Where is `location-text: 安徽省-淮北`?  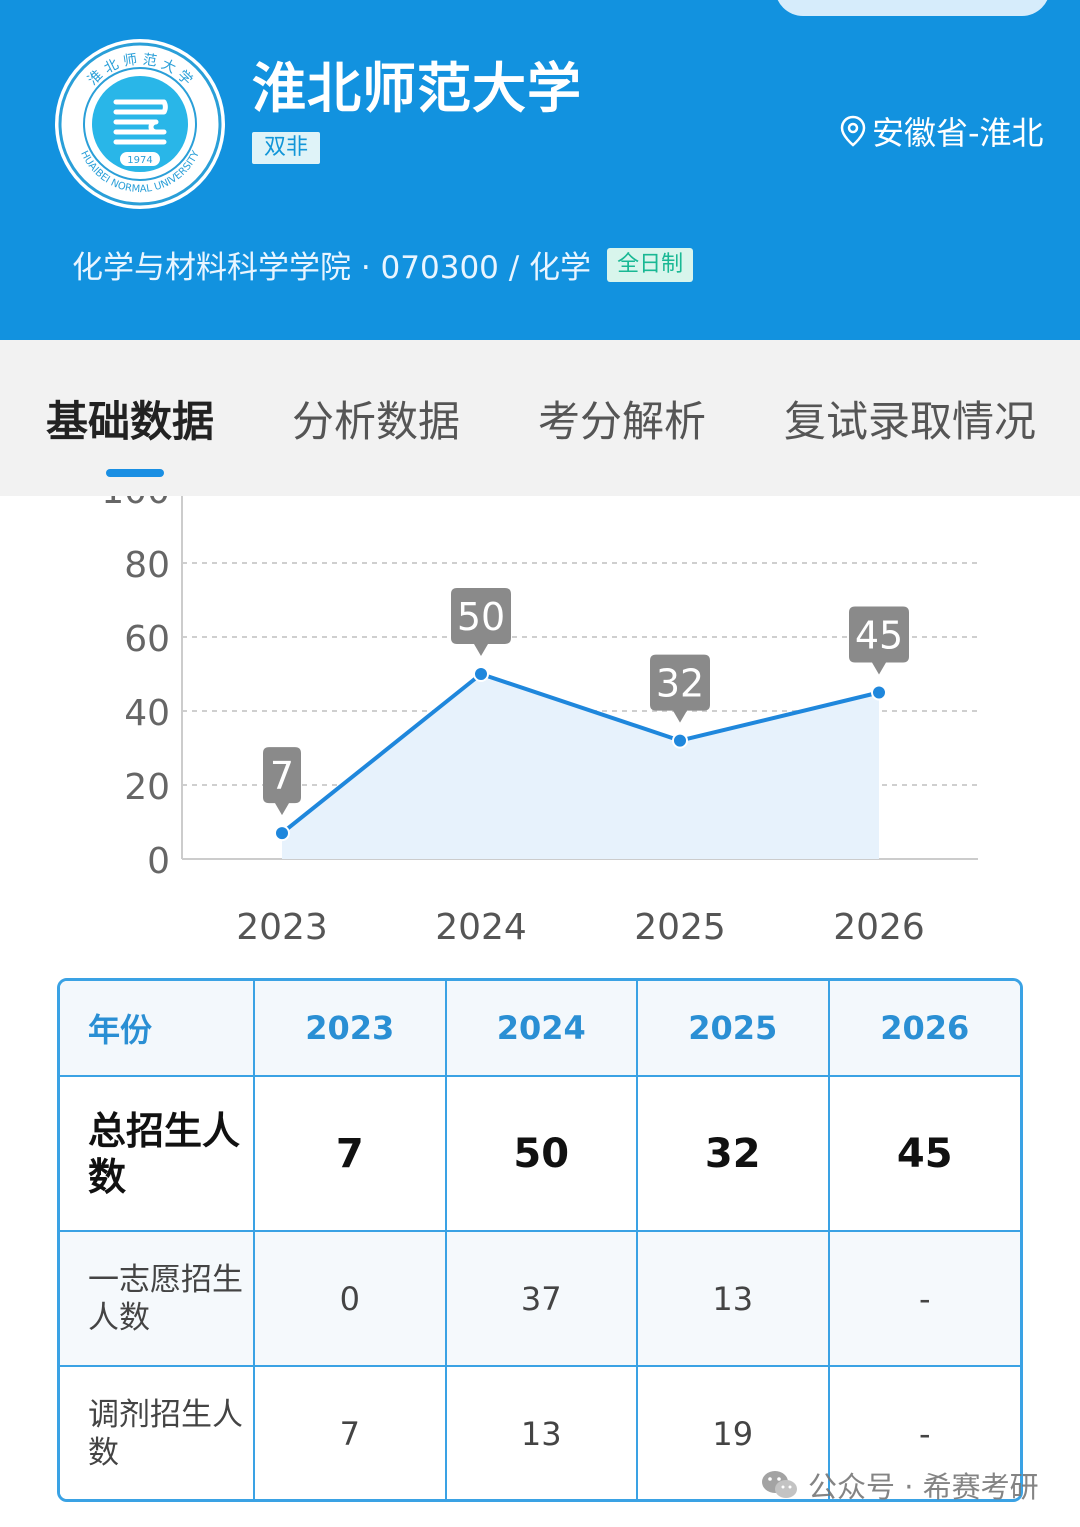
location-text: 安徽省-淮北 is located at coordinates (958, 133).